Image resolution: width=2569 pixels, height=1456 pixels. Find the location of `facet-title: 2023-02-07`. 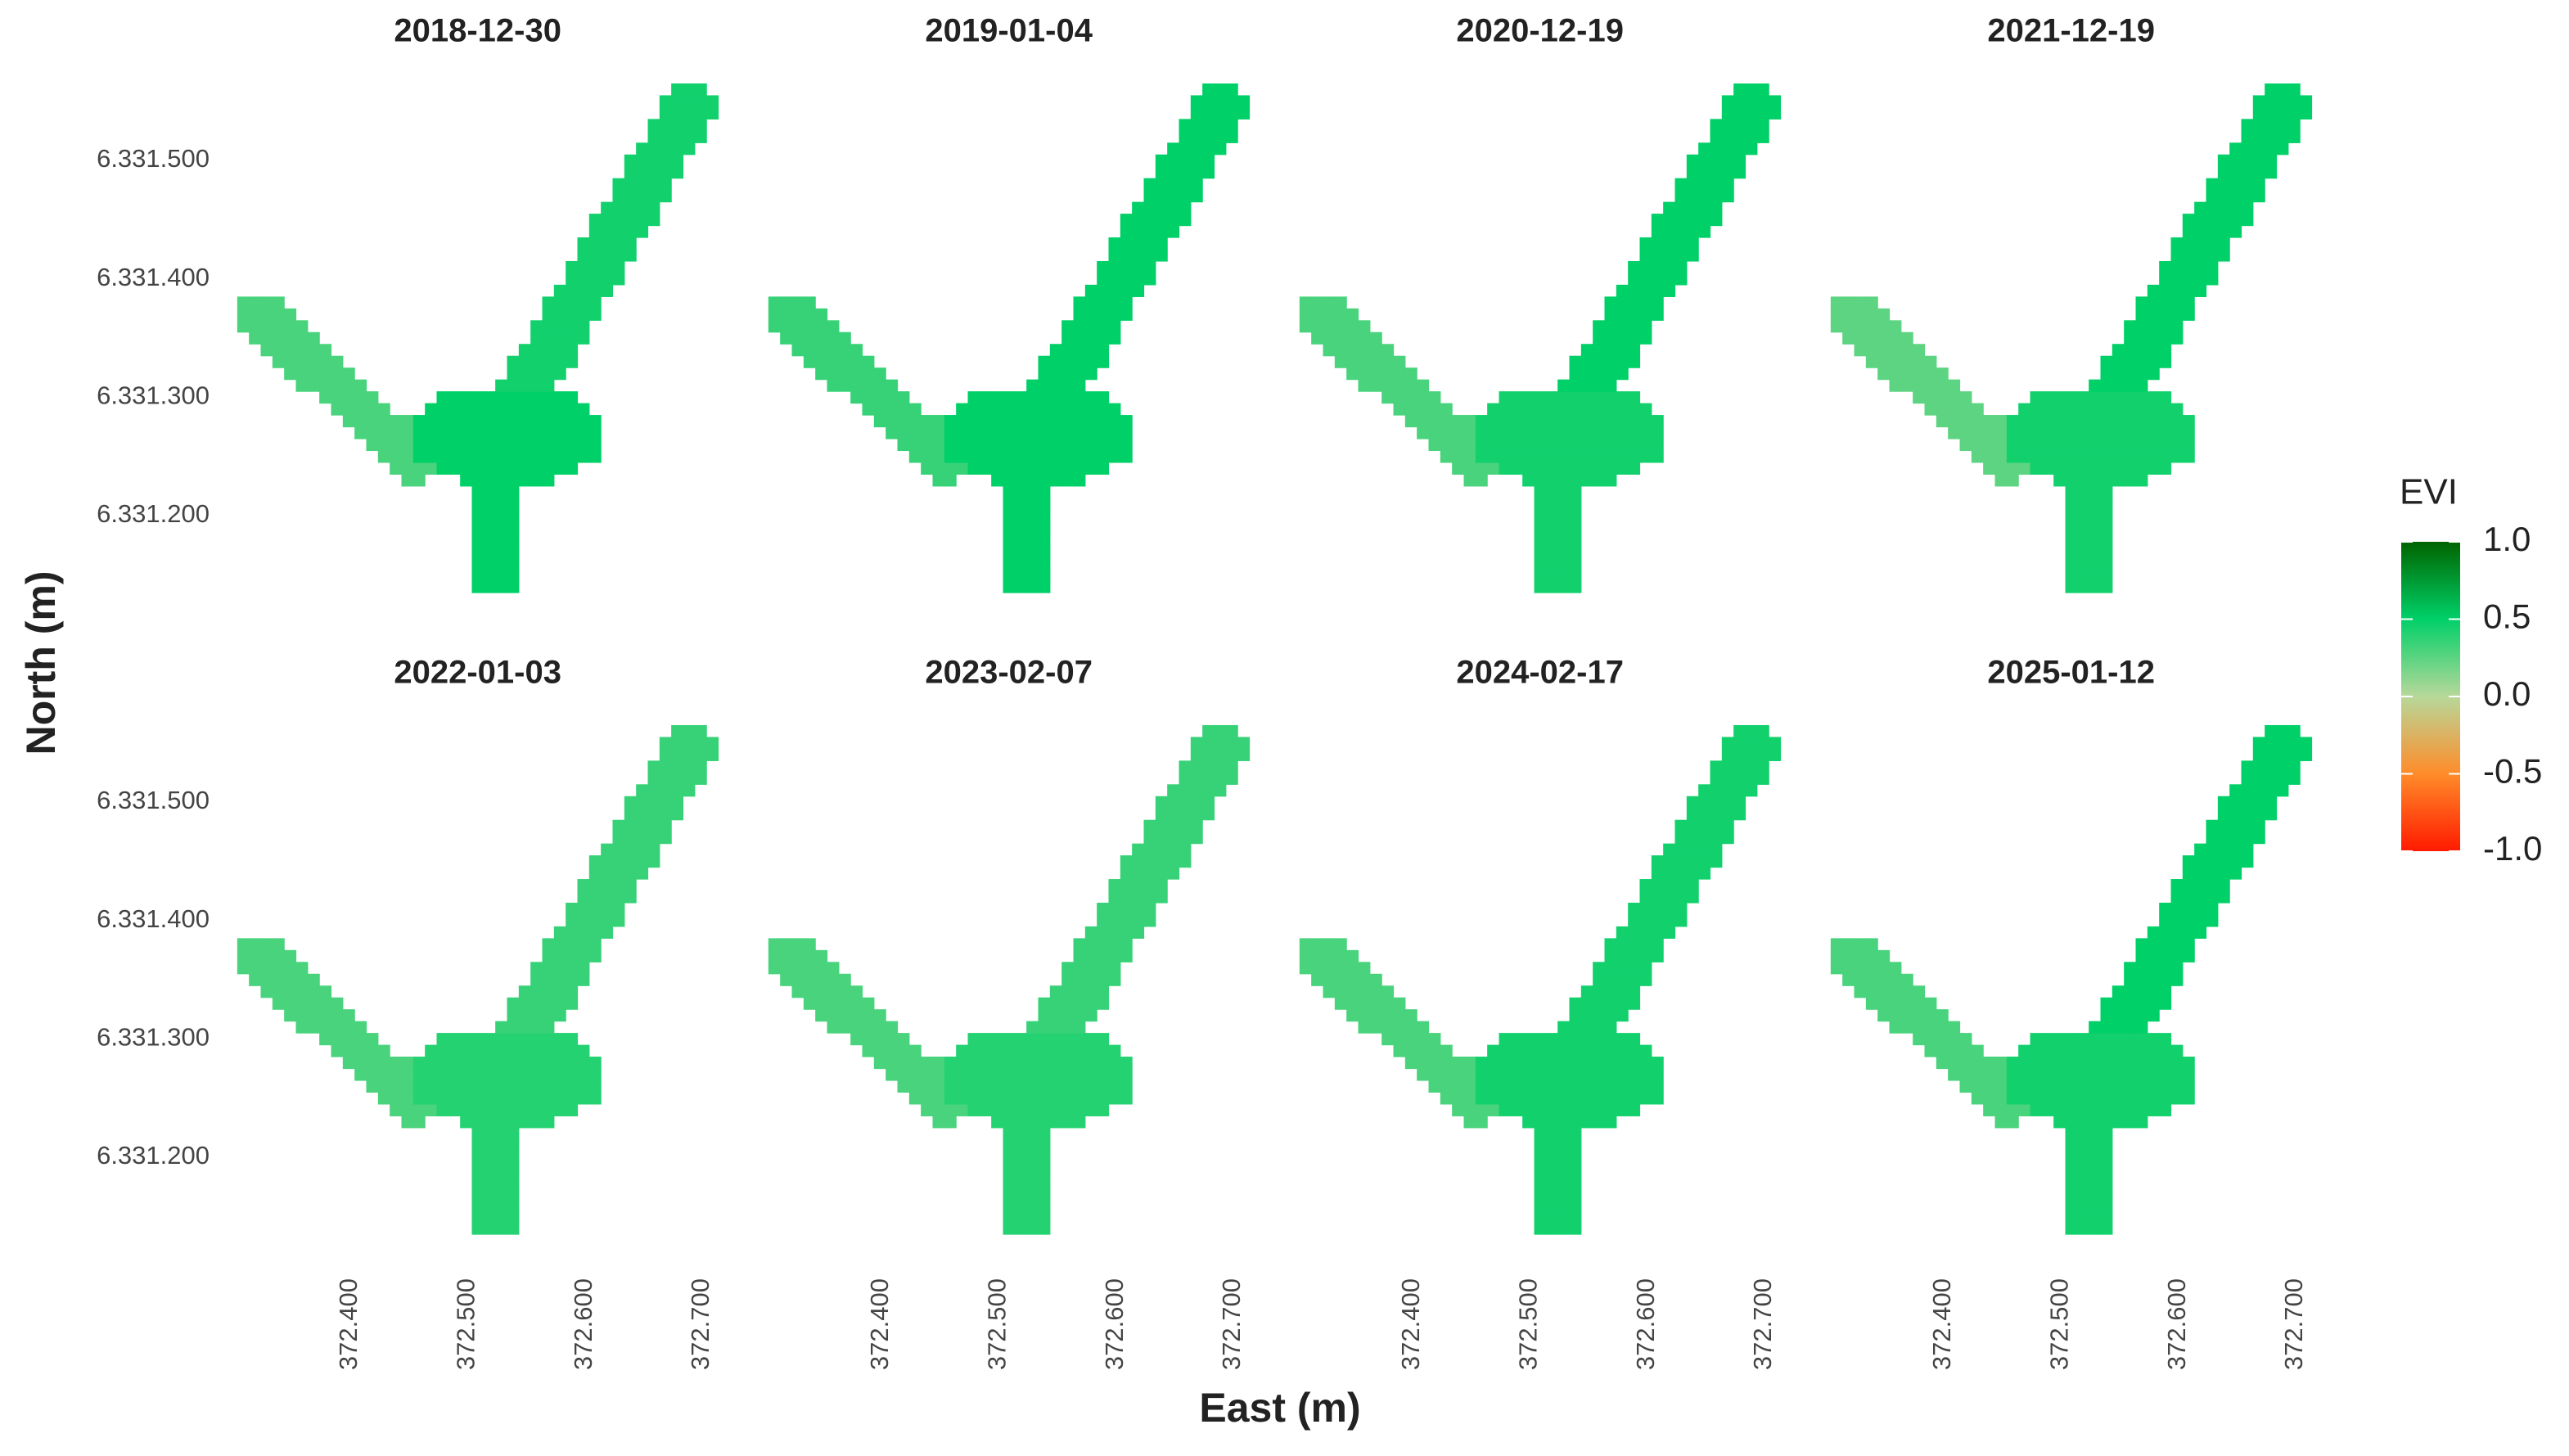

facet-title: 2023-02-07 is located at coordinates (1009, 673).